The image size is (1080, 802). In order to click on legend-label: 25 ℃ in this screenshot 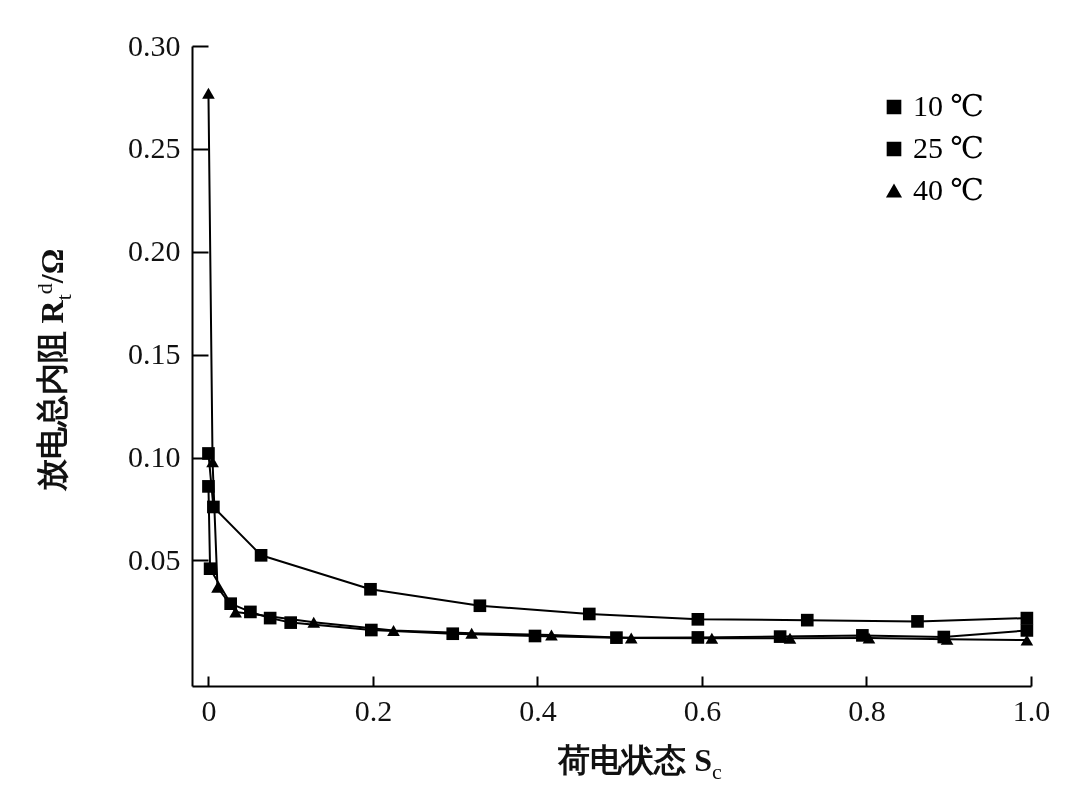, I will do `click(949, 147)`.